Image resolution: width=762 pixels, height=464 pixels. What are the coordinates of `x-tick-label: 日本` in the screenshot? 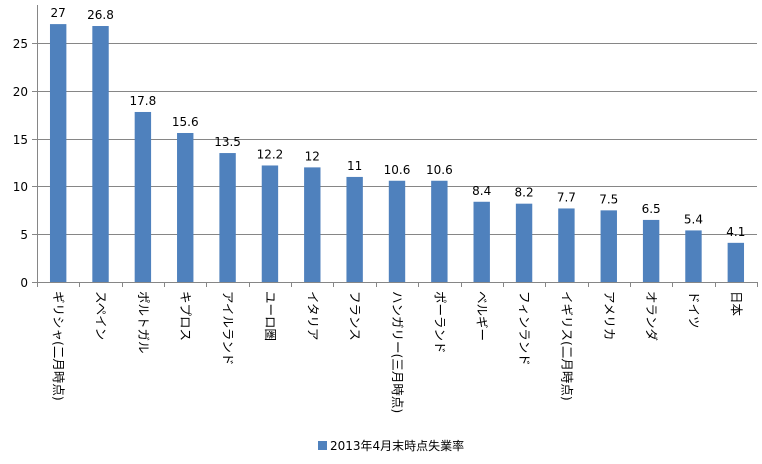 It's located at (736, 304).